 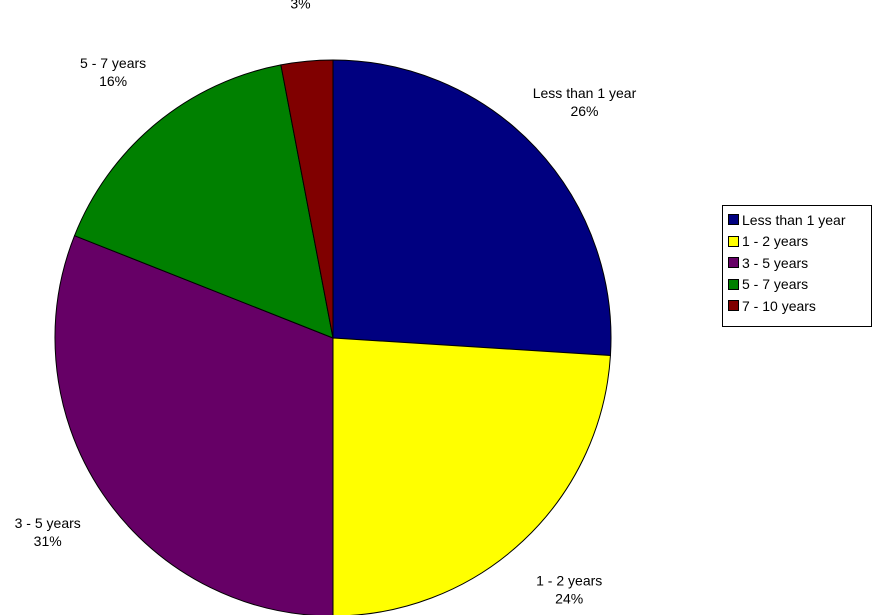 I want to click on slice-label-percent: 3%, so click(x=300, y=6).